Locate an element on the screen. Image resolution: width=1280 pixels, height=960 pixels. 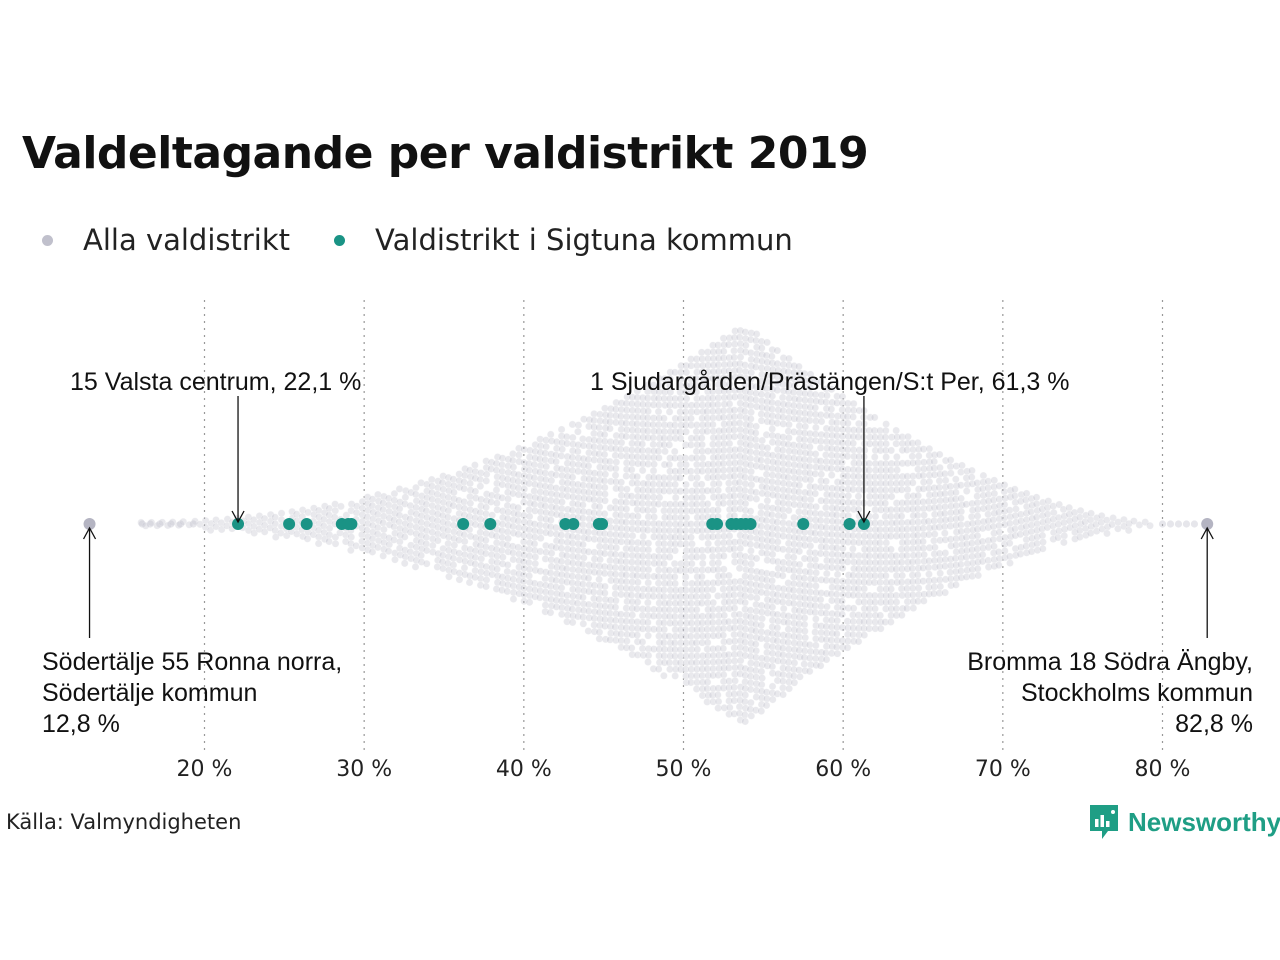
x-tick-label: 50 % is located at coordinates (684, 769).